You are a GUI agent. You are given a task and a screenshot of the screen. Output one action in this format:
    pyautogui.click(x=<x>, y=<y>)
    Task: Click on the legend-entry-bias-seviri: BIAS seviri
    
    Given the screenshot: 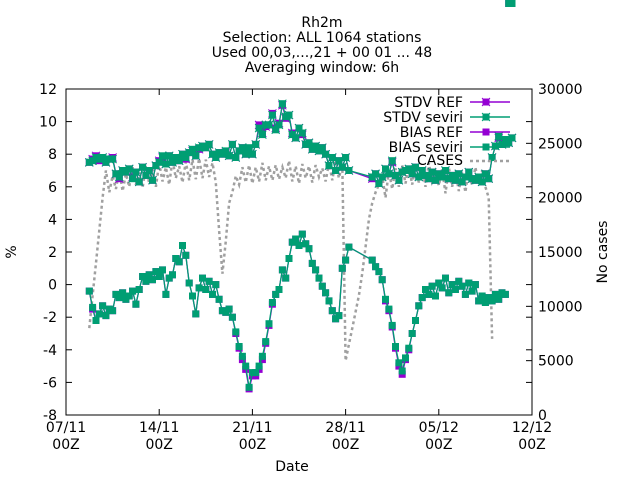 What is the action you would take?
    pyautogui.click(x=449, y=148)
    